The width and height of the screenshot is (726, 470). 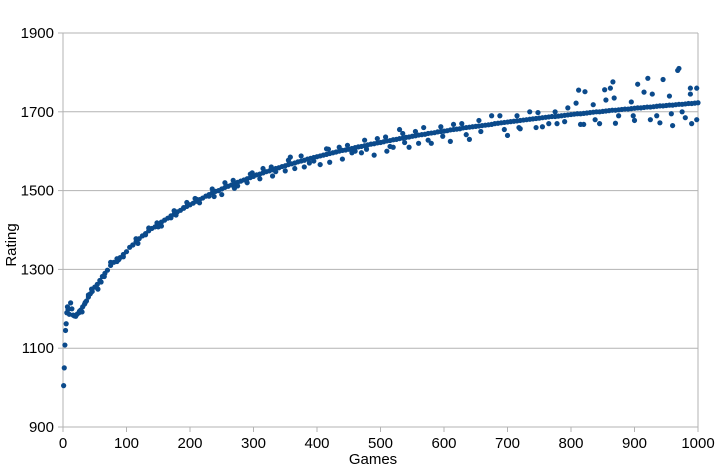 I want to click on x-tick-label: 400, so click(x=316, y=443).